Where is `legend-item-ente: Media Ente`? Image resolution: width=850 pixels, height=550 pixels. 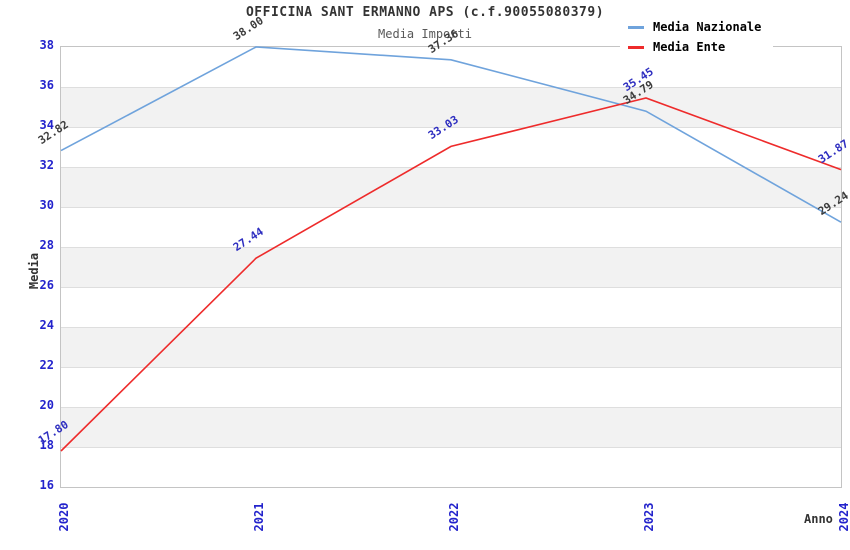 legend-item-ente: Media Ente is located at coordinates (694, 47).